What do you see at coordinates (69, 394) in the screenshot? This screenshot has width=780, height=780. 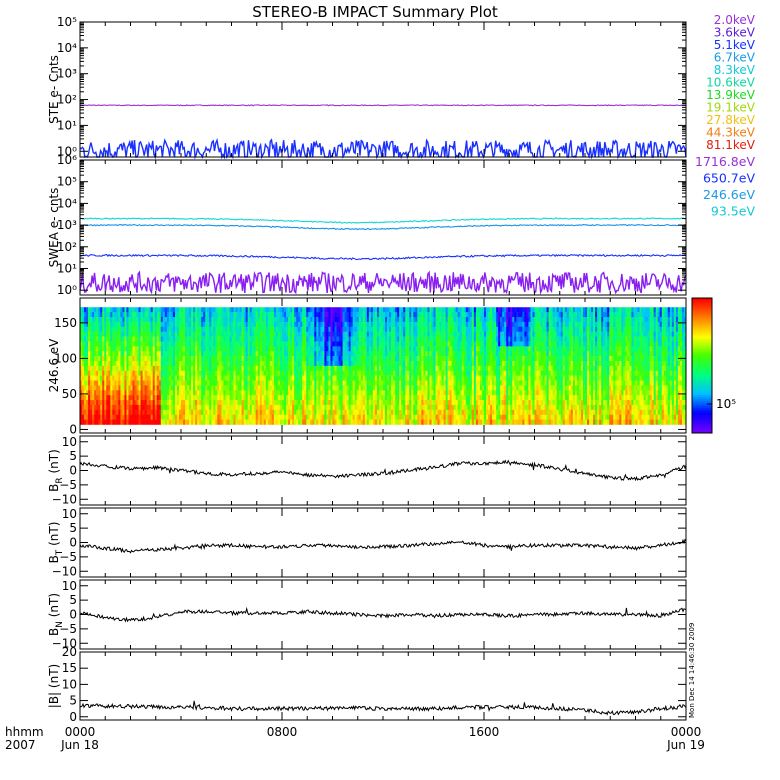 I see `pad-ytick-label: 50` at bounding box center [69, 394].